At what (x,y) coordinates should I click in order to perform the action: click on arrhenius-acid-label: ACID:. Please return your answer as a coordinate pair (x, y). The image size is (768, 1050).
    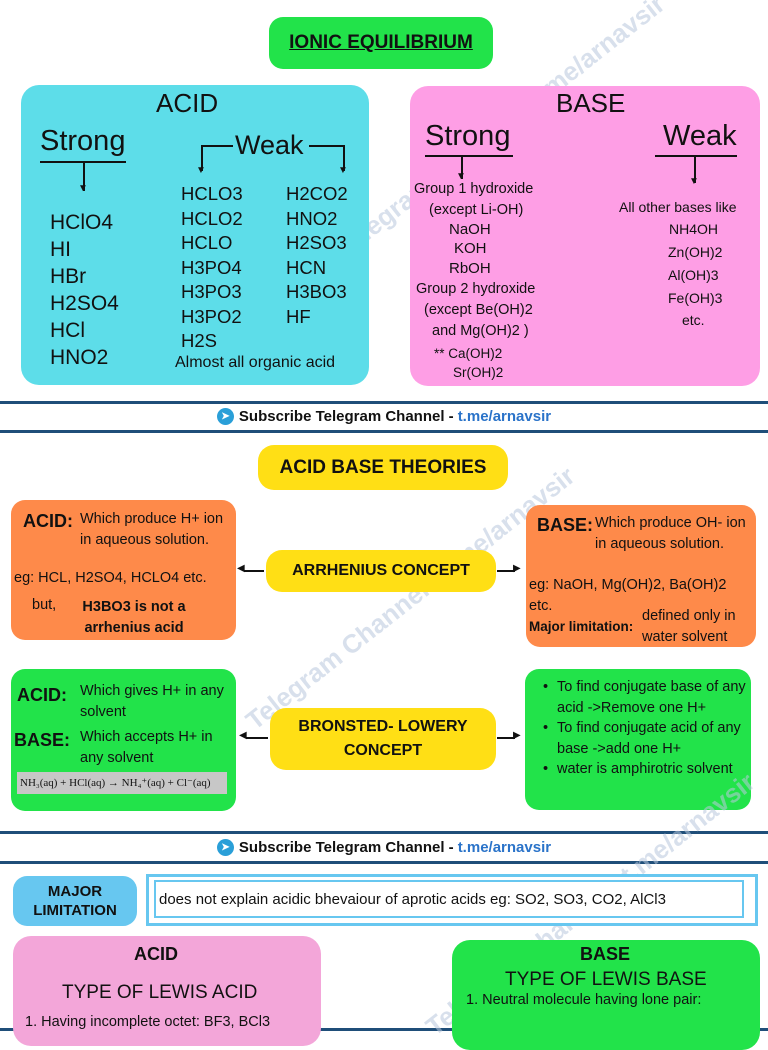
    Looking at the image, I should click on (48, 521).